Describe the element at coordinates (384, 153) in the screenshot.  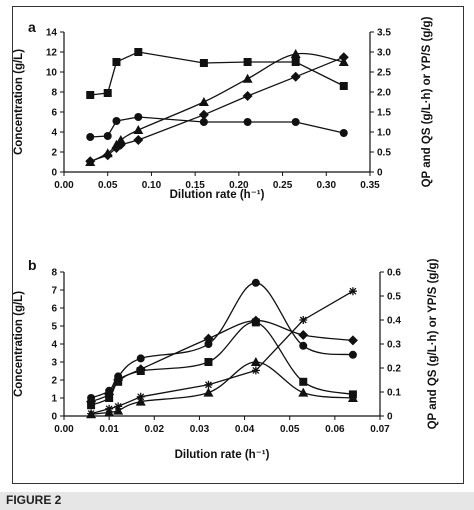
I see `y-right-tick-label: 0.5` at that location.